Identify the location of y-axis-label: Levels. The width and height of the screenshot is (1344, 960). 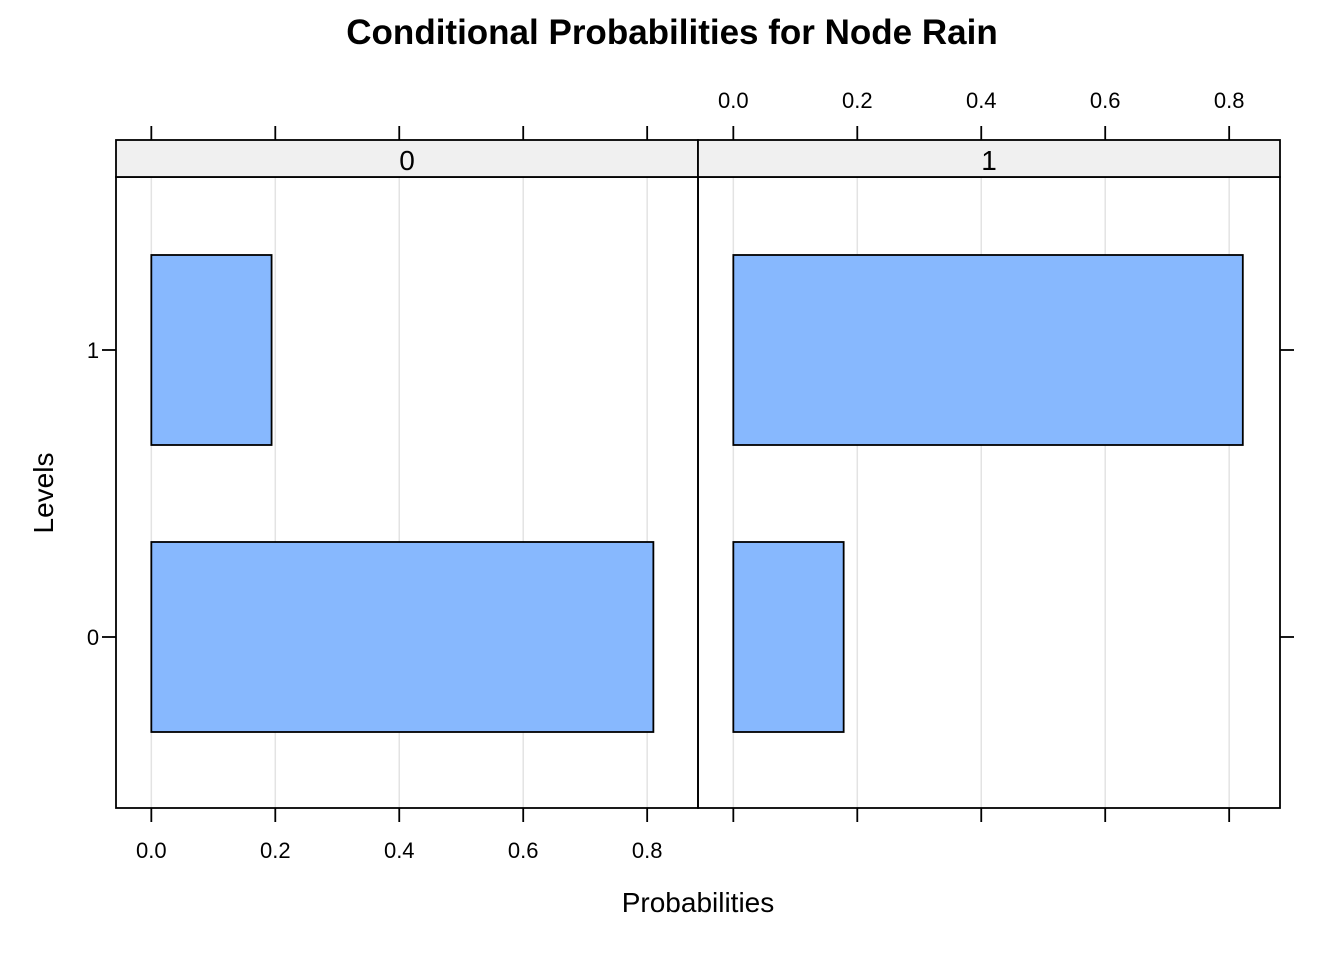
(43, 493).